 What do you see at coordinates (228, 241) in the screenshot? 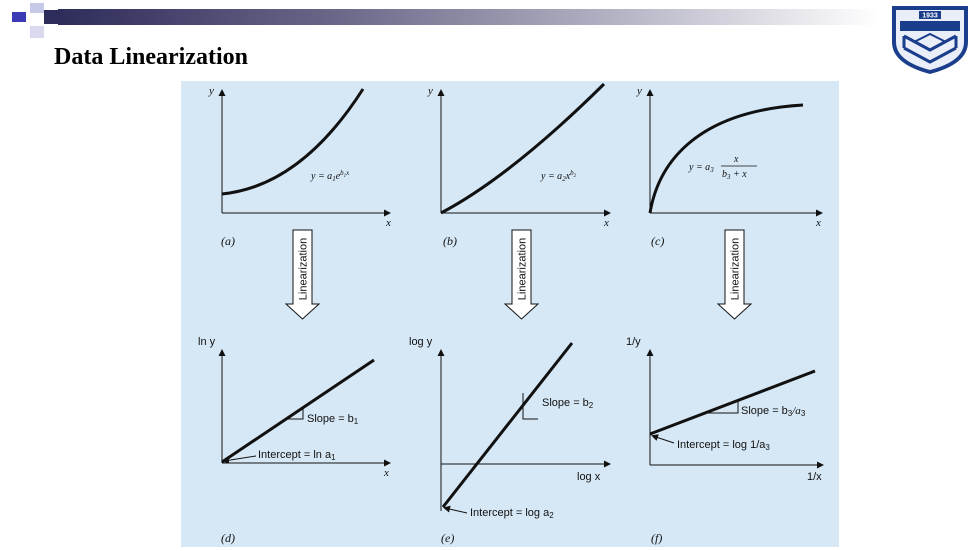
I see `panel-a-caption: (a)` at bounding box center [228, 241].